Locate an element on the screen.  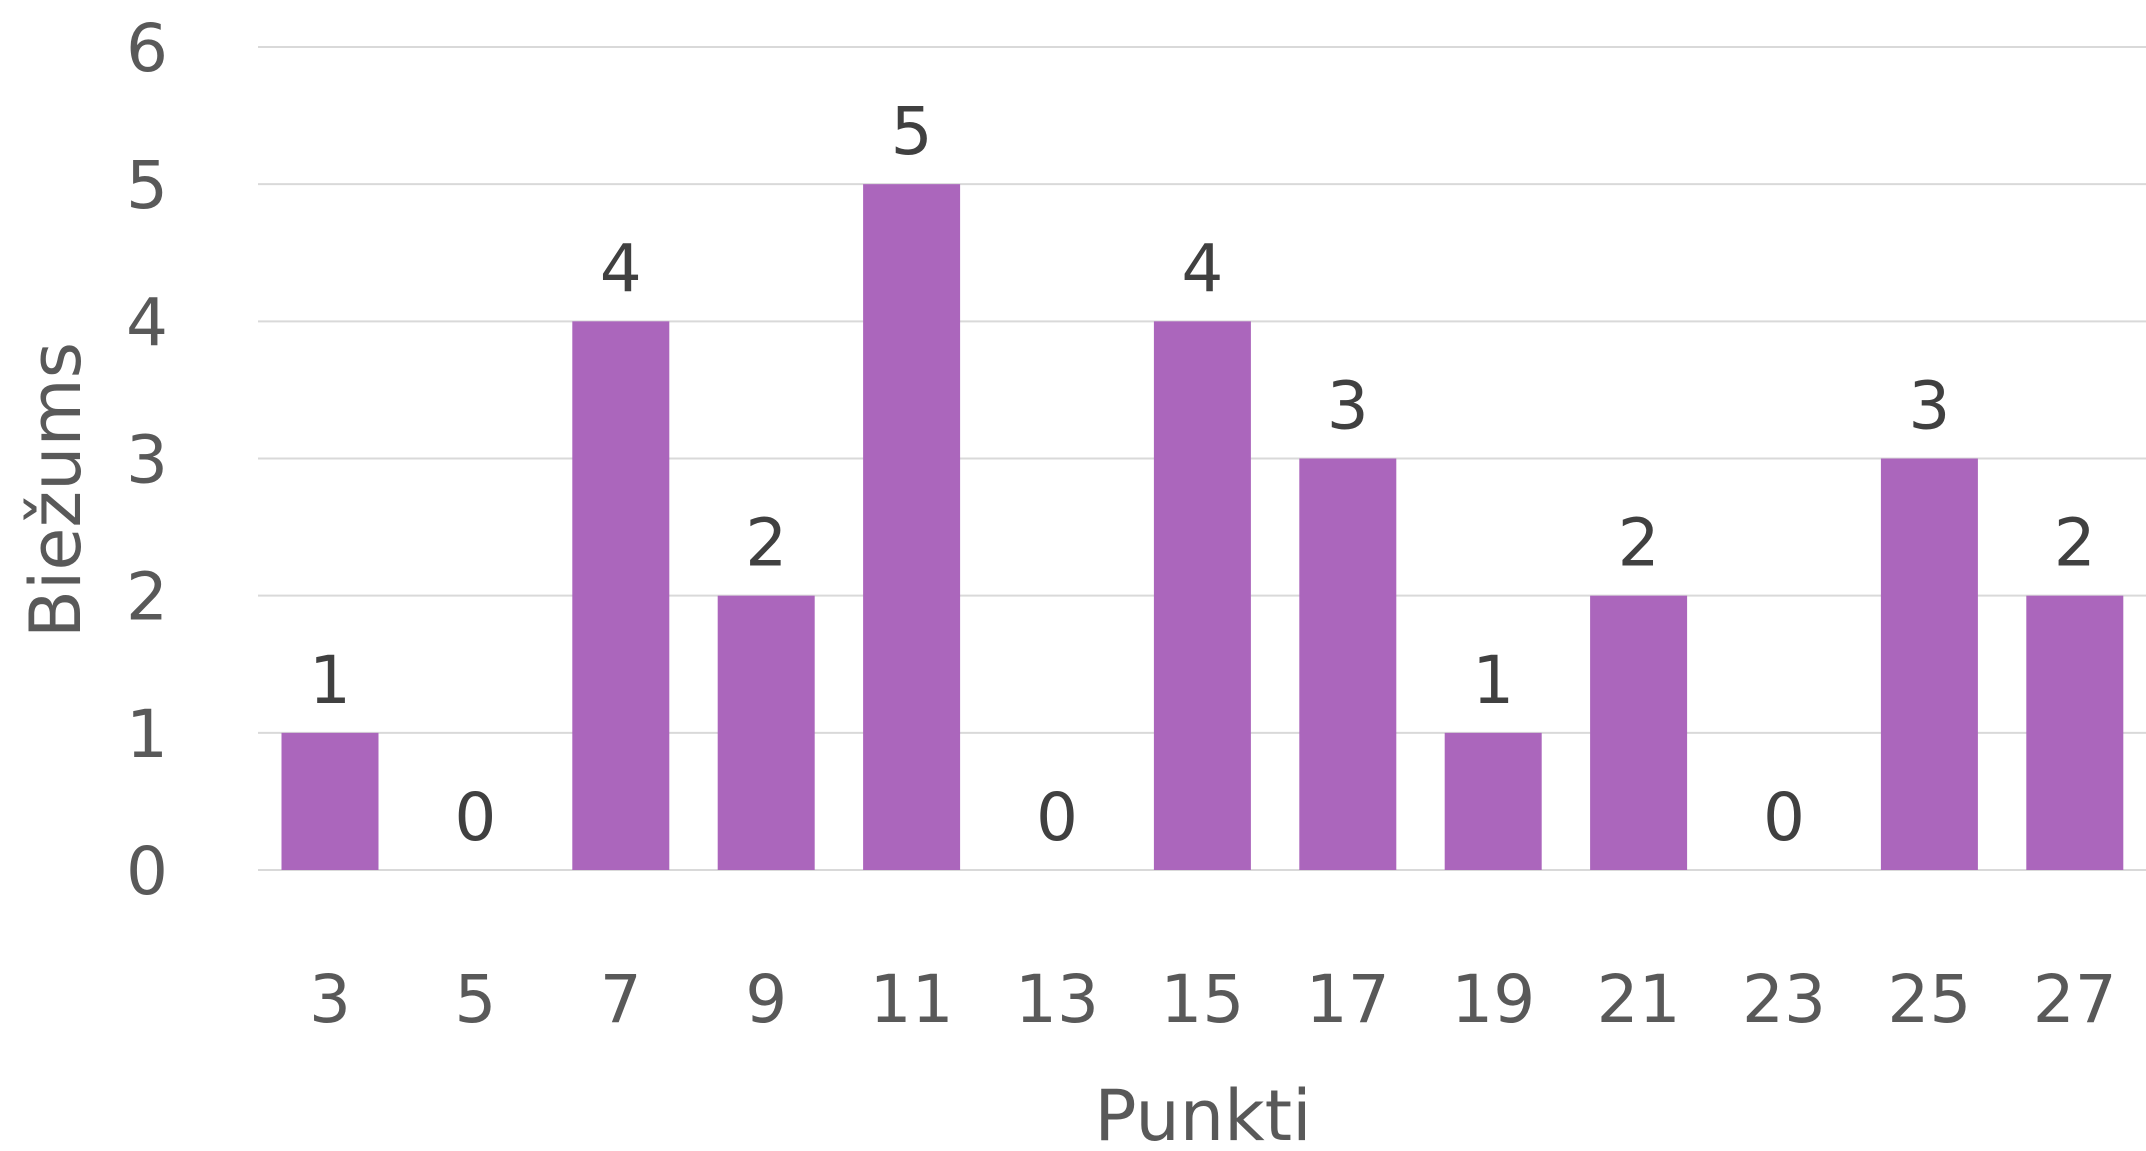
y-tick-label: 0 is located at coordinates (147, 871).